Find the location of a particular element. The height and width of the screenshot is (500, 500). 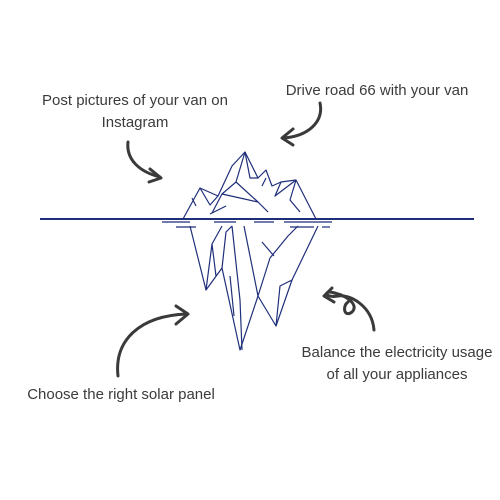

label-line: Balance the electricity usage is located at coordinates (397, 352).